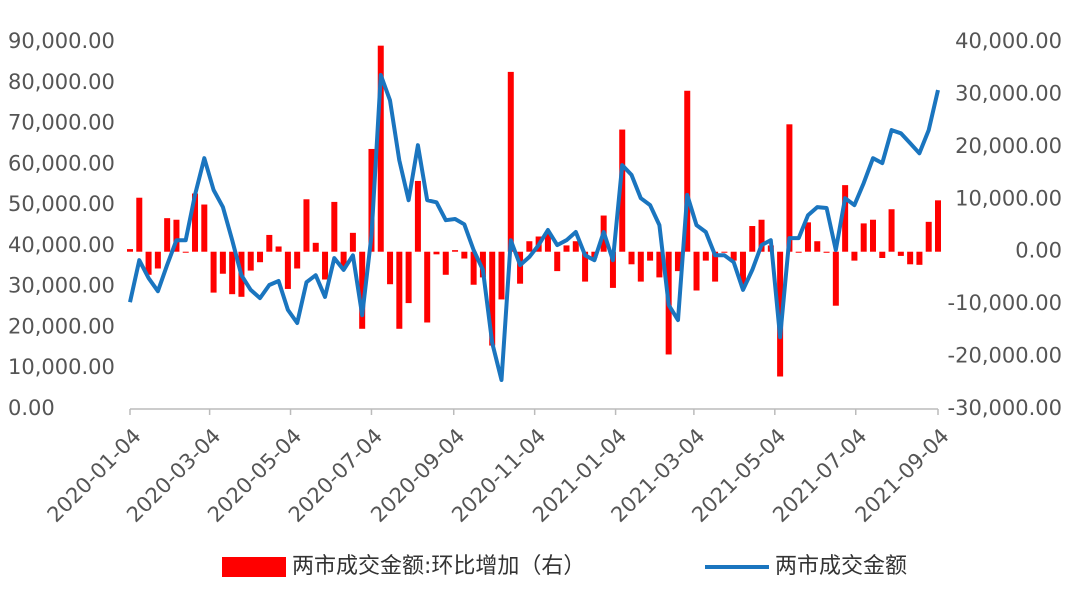 The image size is (1080, 591). What do you see at coordinates (438, 566) in the screenshot?
I see `legend-label: 两市成交金额:环比增加（右）` at bounding box center [438, 566].